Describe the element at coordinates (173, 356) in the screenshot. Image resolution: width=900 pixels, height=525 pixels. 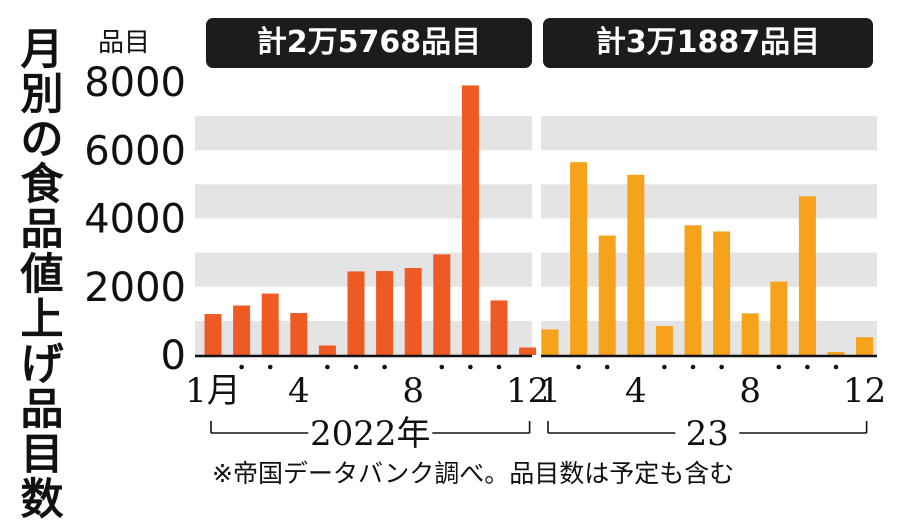
I see `y-tick-label: 0` at that location.